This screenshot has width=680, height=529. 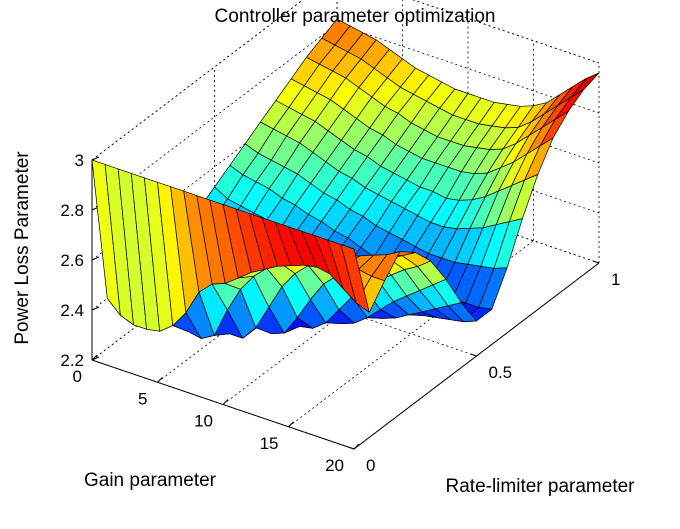 What do you see at coordinates (72, 260) in the screenshot?
I see `z-tick-label: 2.6` at bounding box center [72, 260].